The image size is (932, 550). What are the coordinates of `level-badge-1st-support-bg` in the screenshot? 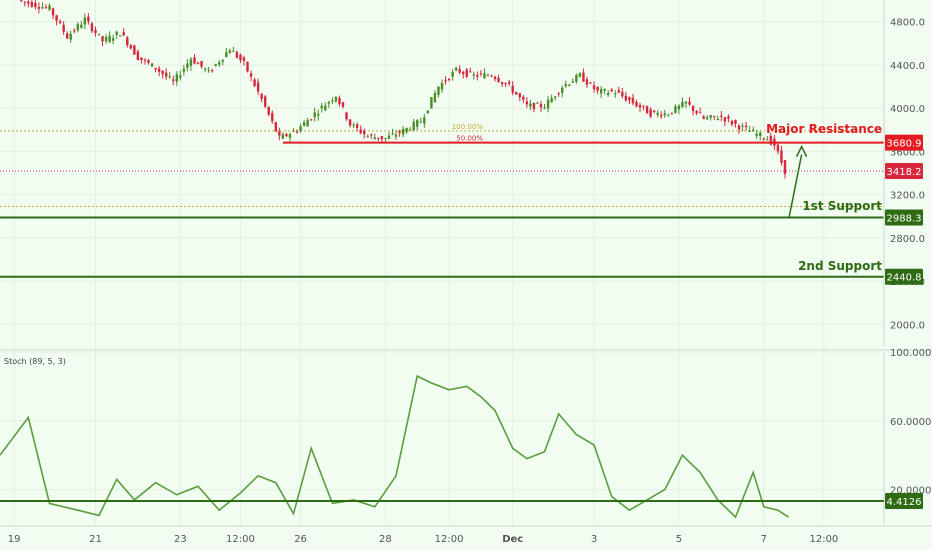 It's located at (904, 217).